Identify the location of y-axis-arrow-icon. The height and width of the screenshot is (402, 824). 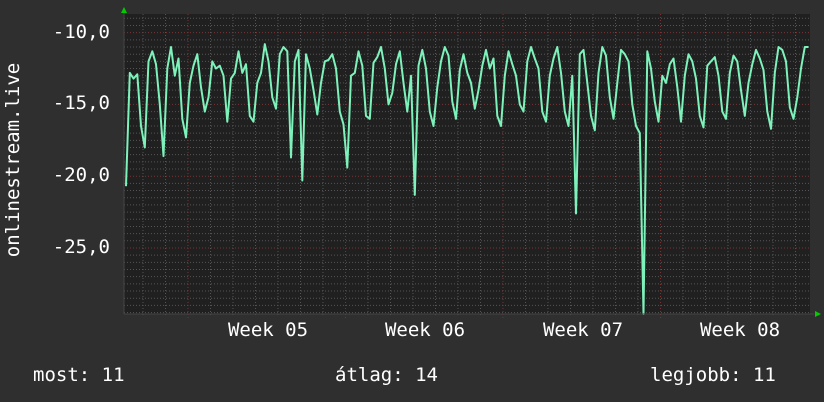
(124, 10).